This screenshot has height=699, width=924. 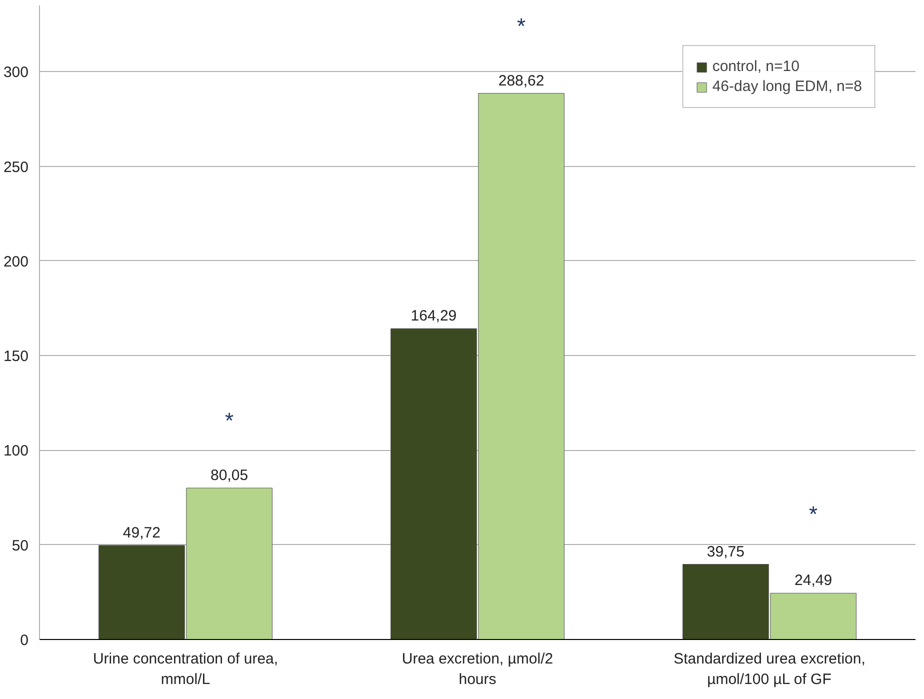 I want to click on y-tick-label: 100, so click(x=16, y=451).